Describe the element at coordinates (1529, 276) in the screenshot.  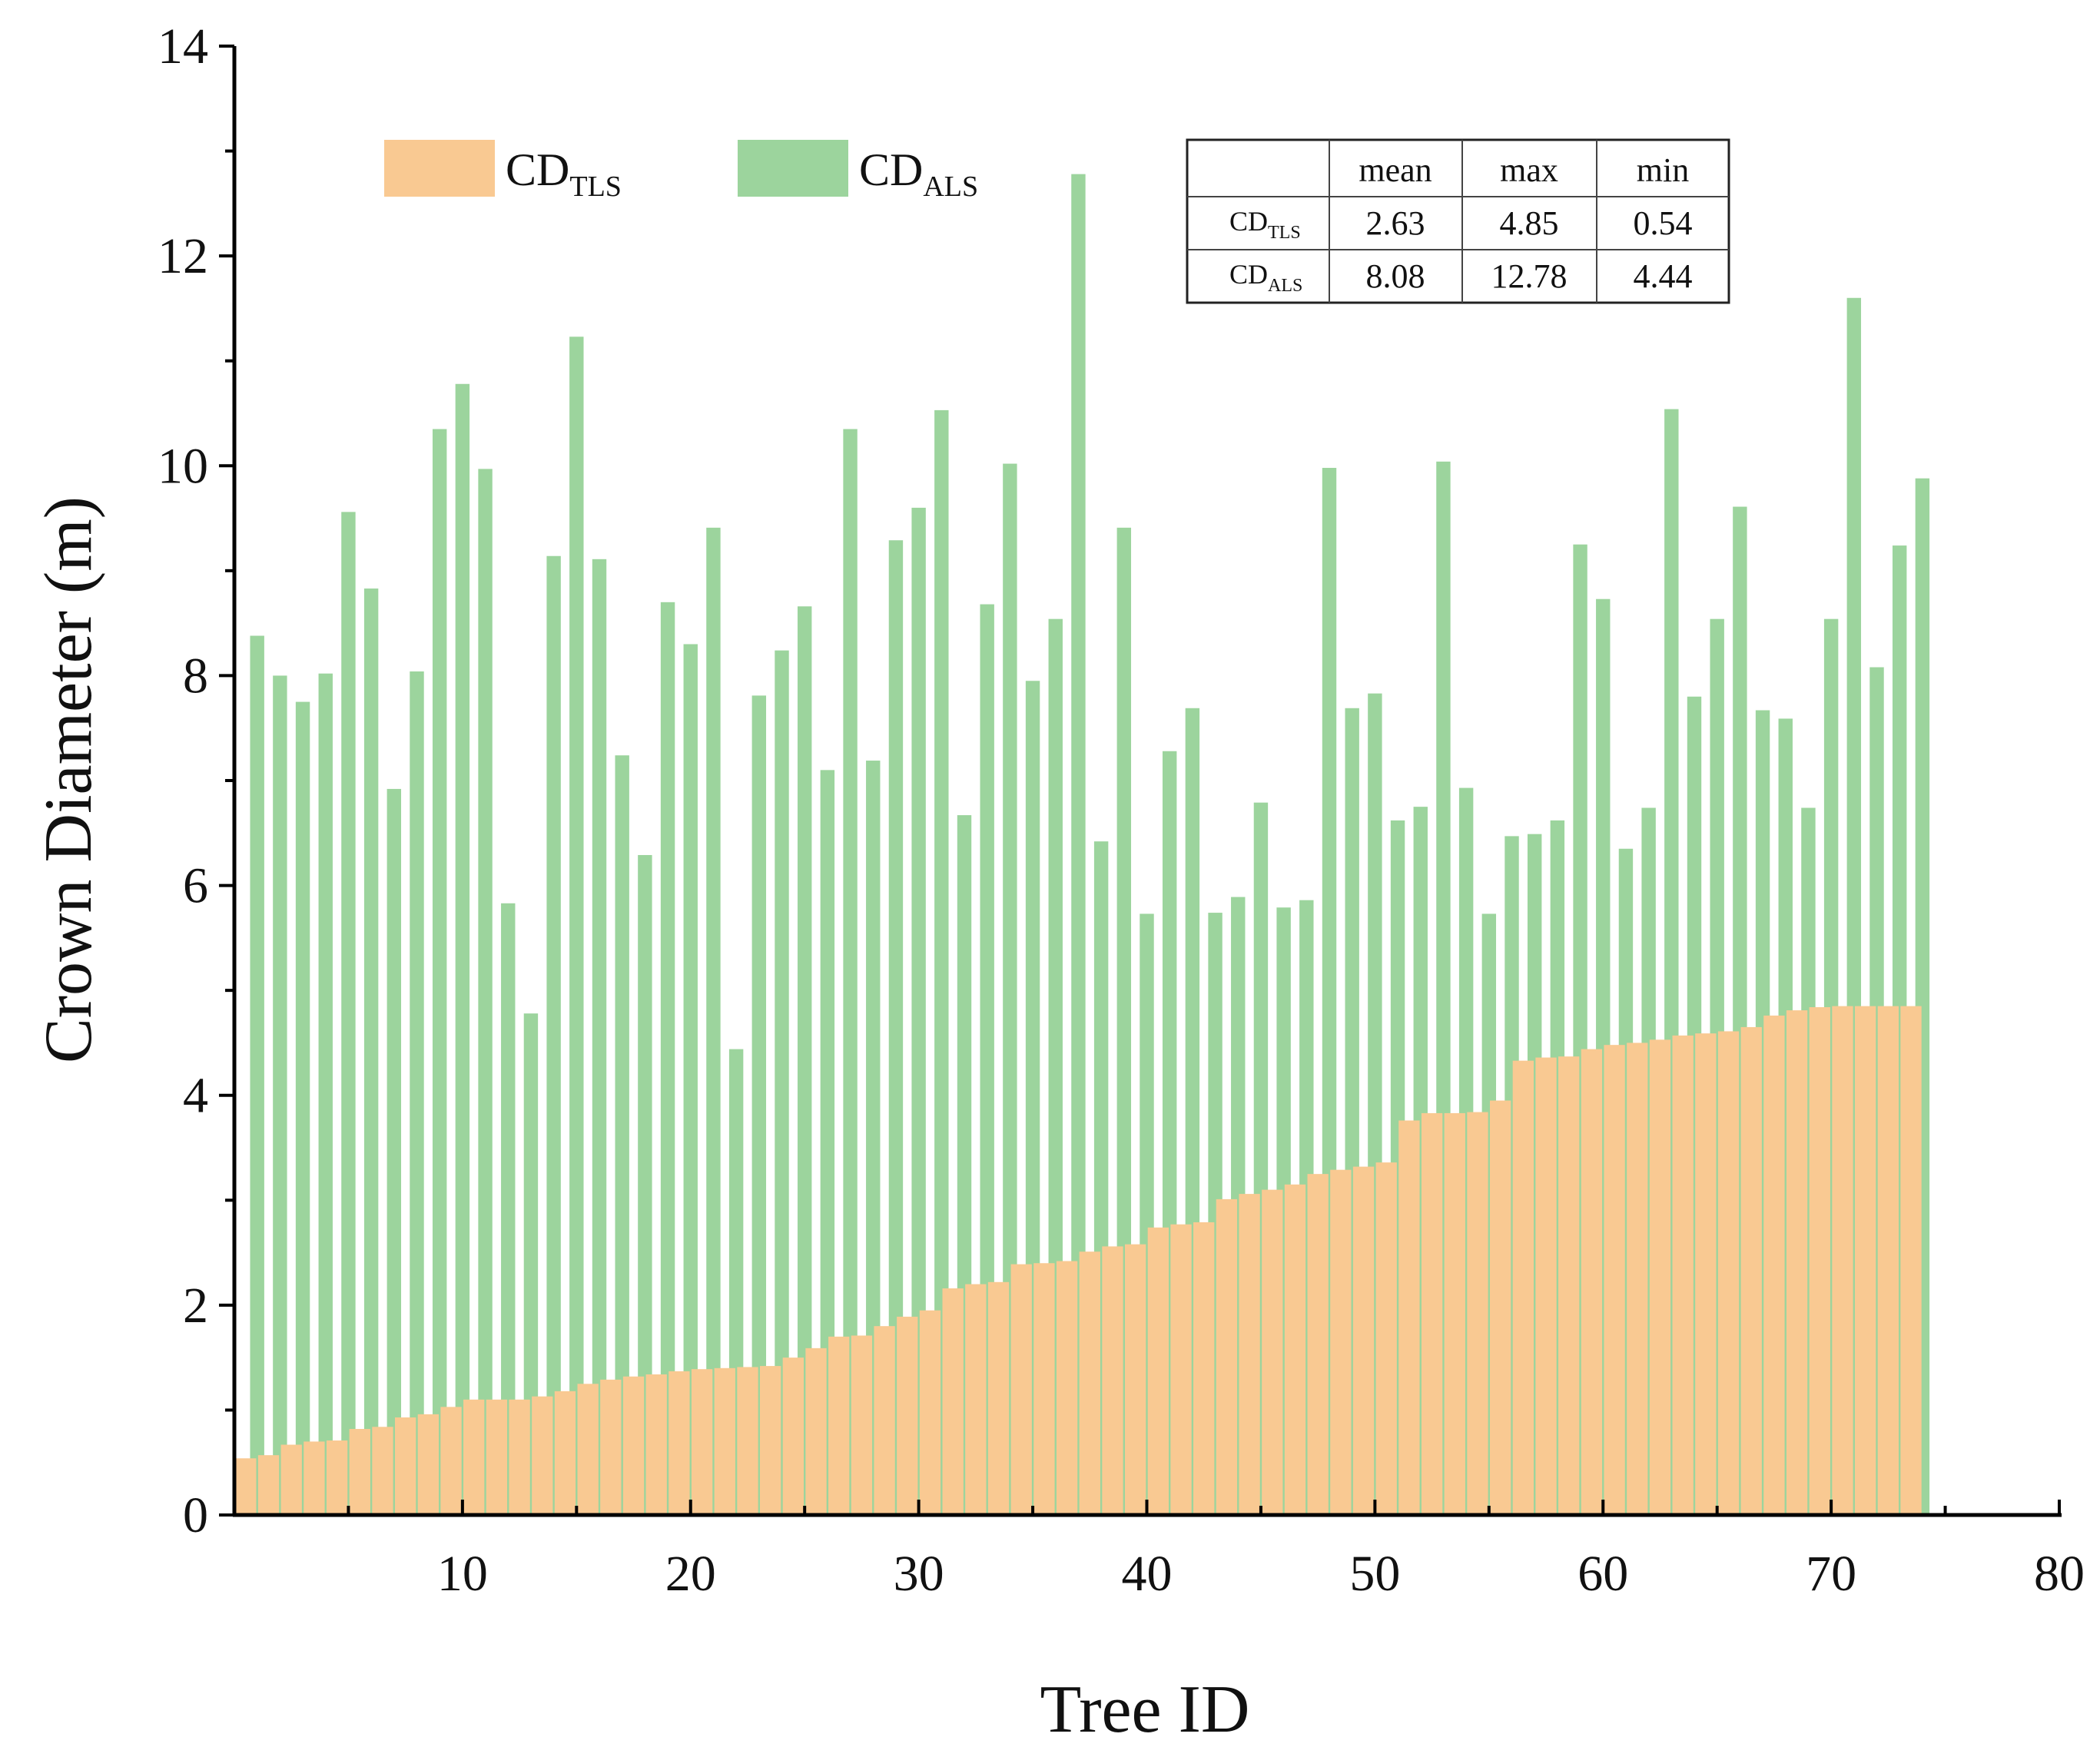
I see `table-cell-als-max: 12.78` at that location.